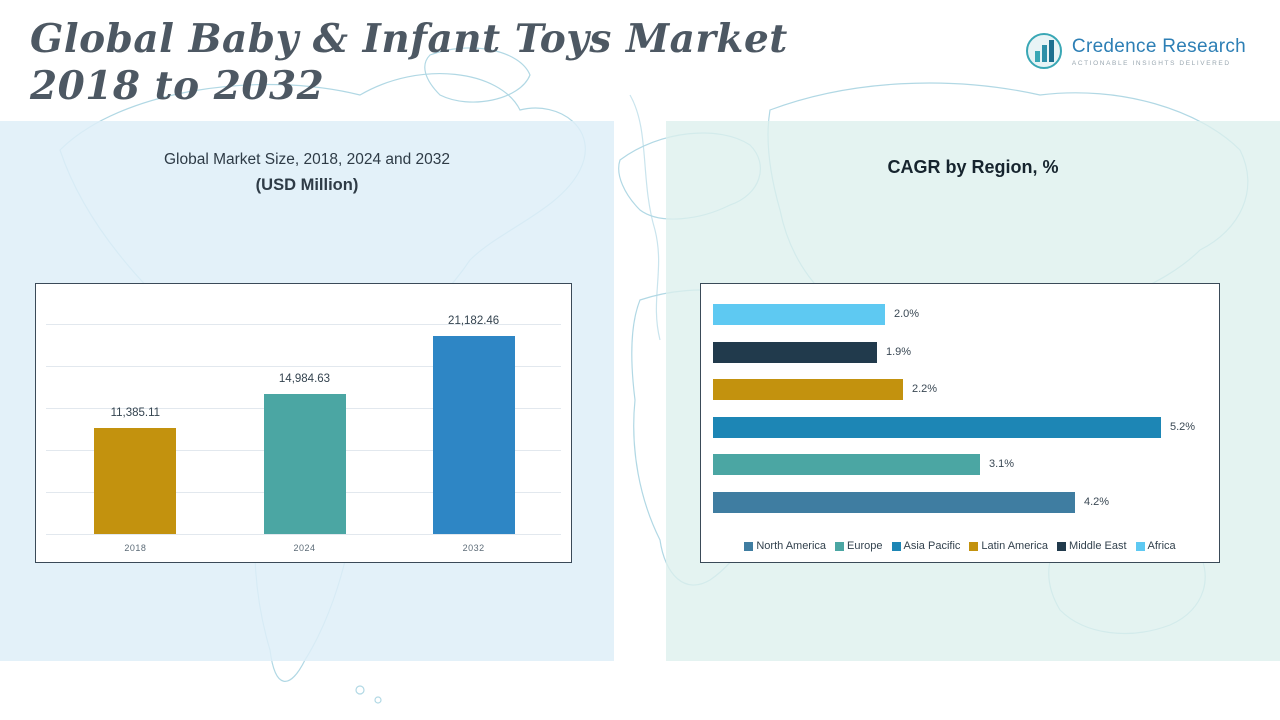 Image resolution: width=1280 pixels, height=720 pixels. Describe the element at coordinates (1151, 63) in the screenshot. I see `brand-tagline: Actionable Insights Delivered` at that location.